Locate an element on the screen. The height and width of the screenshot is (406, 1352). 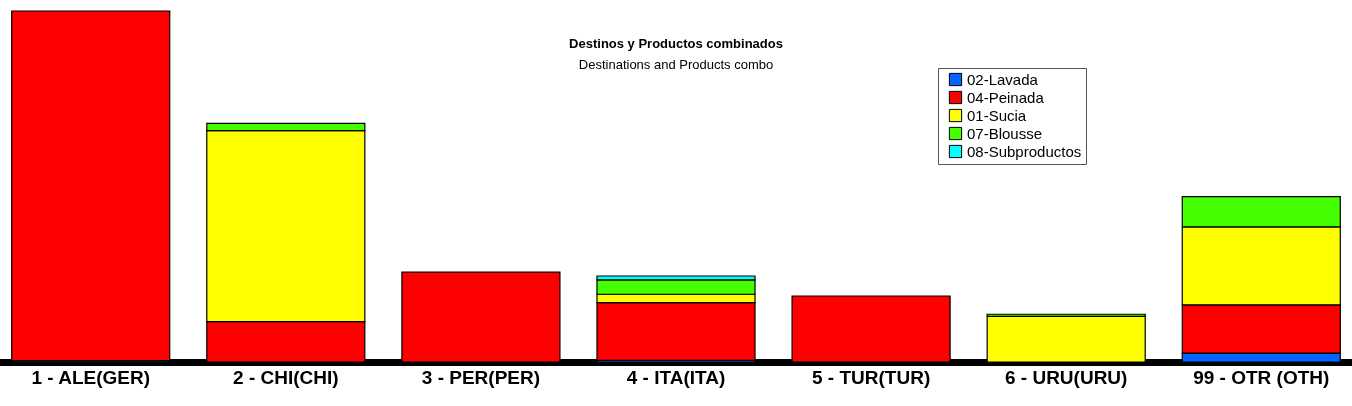
x-tick-label: 2 - CHI(CHI) is located at coordinates (286, 377).